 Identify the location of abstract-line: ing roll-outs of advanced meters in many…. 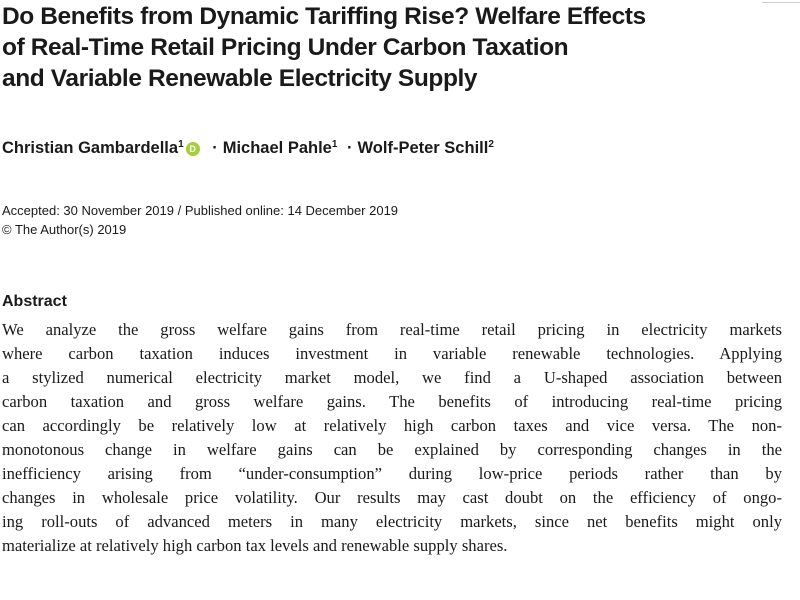
(392, 521).